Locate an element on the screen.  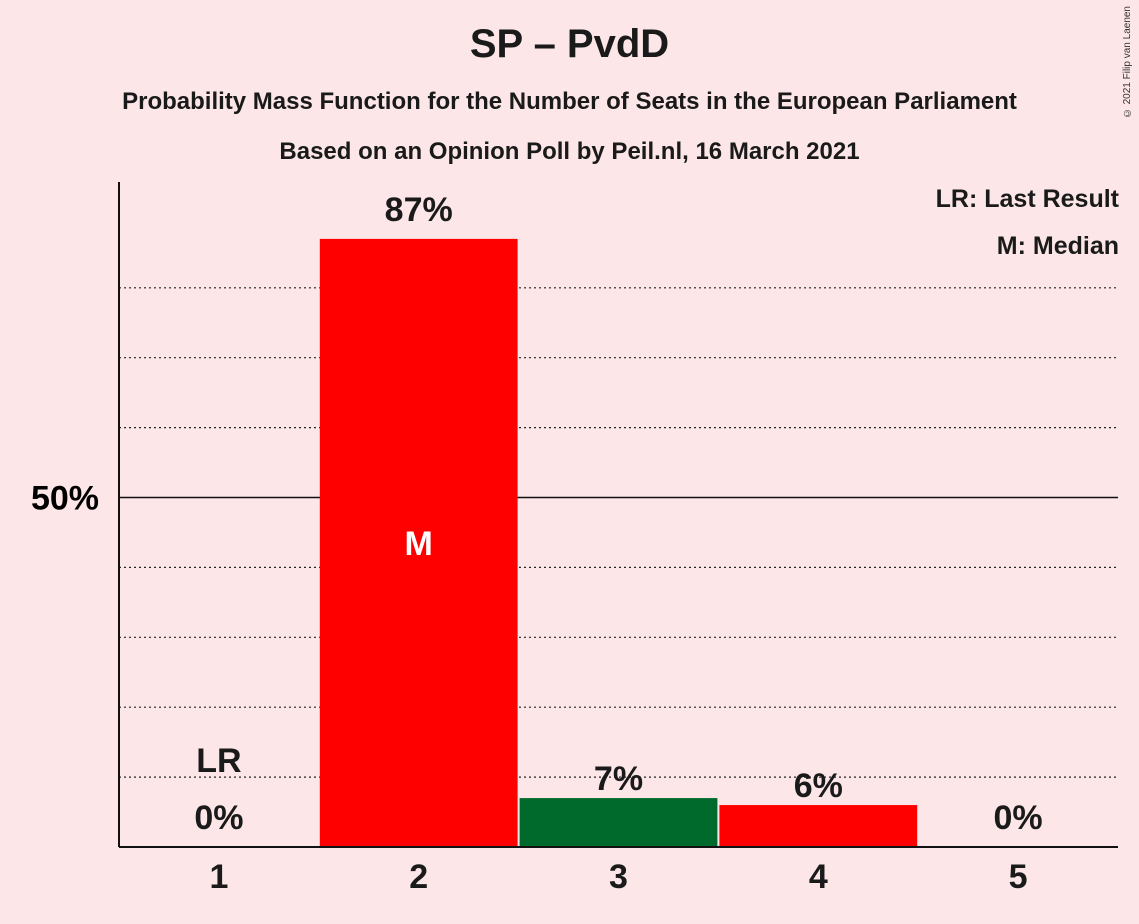
legend-last-result: LR: Last Result is located at coordinates (1027, 199).